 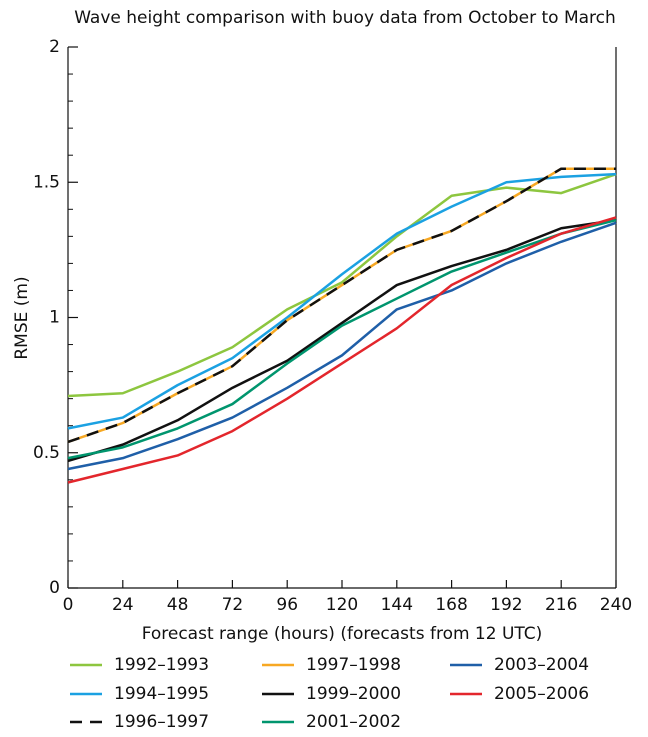 What do you see at coordinates (46, 182) in the screenshot?
I see `y-tick-label: 1.5` at bounding box center [46, 182].